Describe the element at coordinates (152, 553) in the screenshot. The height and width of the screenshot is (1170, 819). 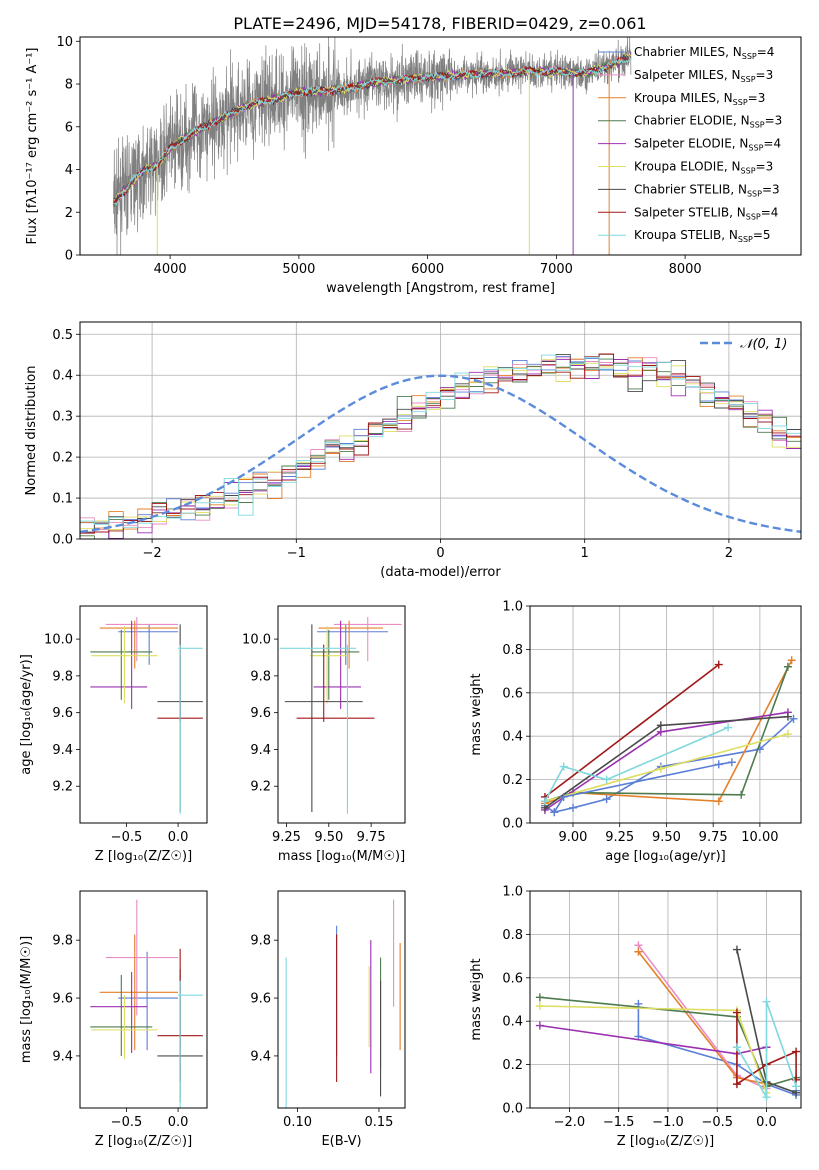
I see `x-tick-label: −2` at that location.